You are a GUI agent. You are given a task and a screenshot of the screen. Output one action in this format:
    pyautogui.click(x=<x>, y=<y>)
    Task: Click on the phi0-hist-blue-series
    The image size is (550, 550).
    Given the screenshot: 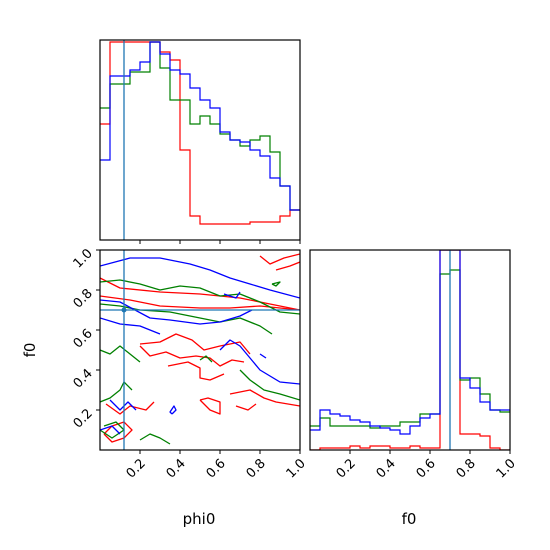 What is the action you would take?
    pyautogui.click(x=200, y=126)
    